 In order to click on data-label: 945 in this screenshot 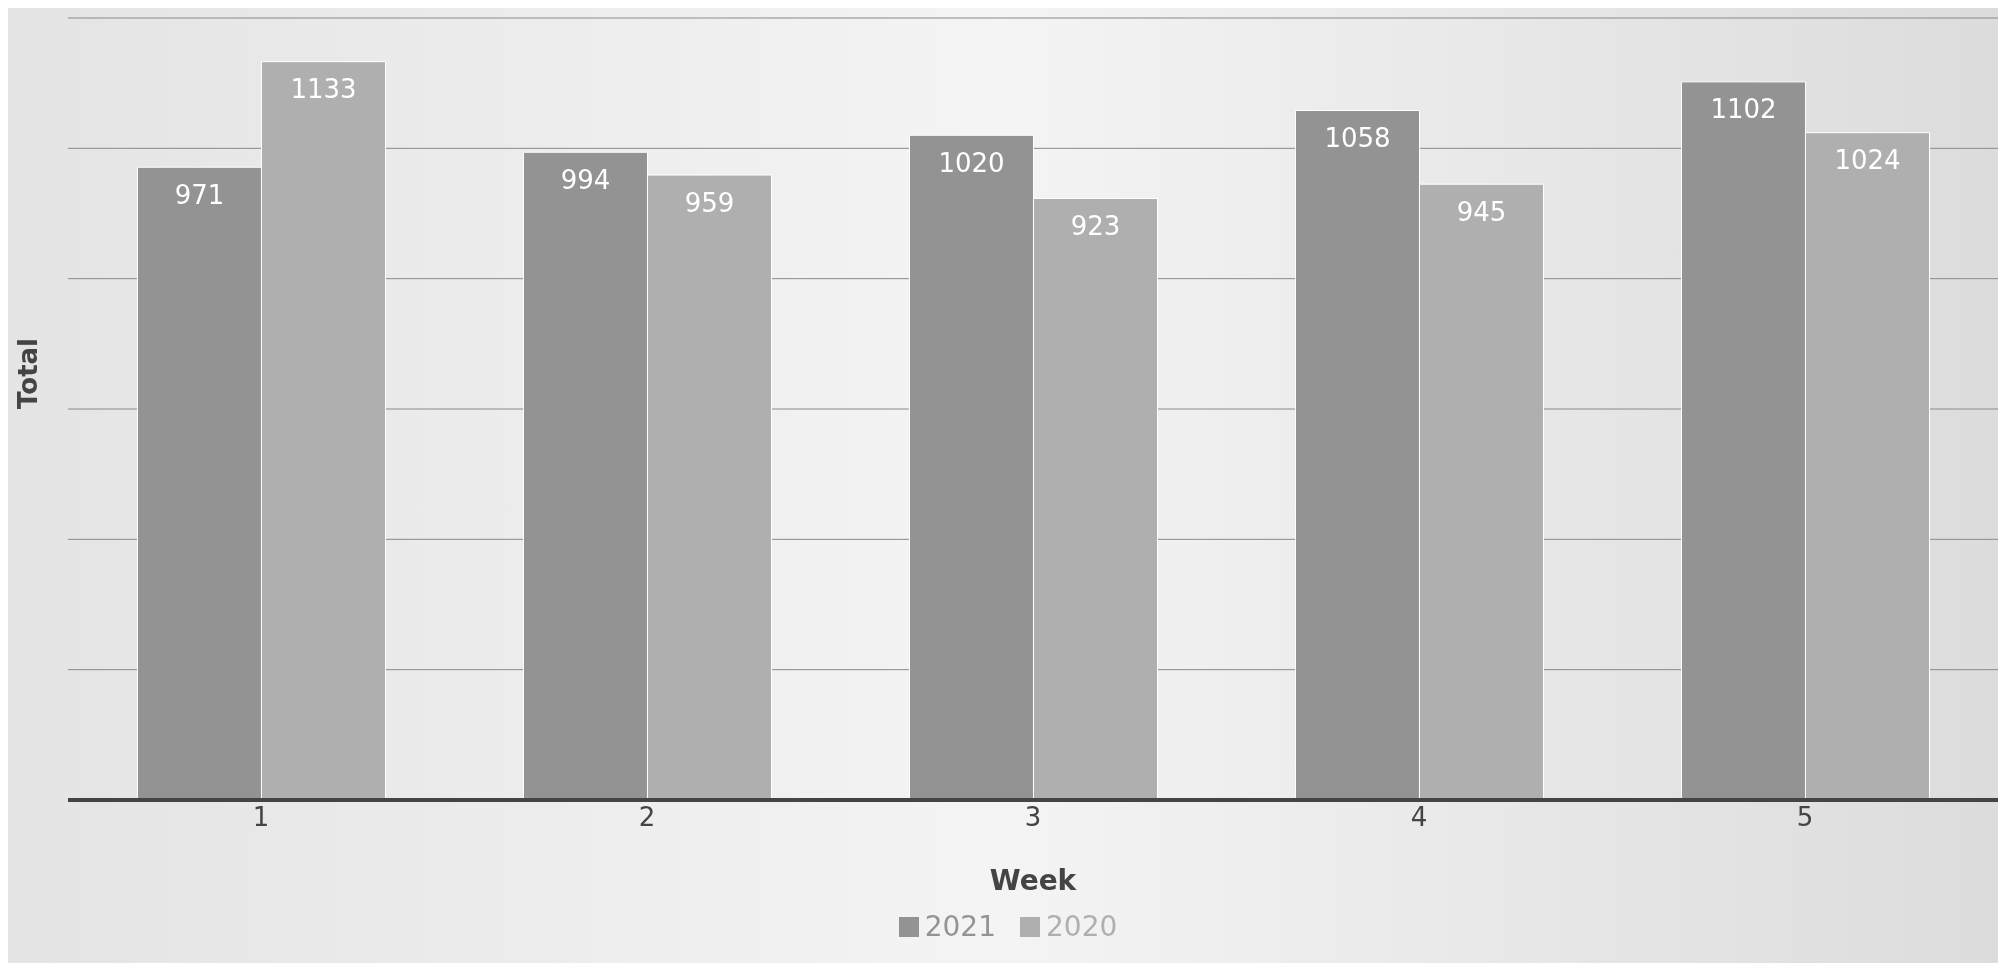, I will do `click(1481, 211)`.